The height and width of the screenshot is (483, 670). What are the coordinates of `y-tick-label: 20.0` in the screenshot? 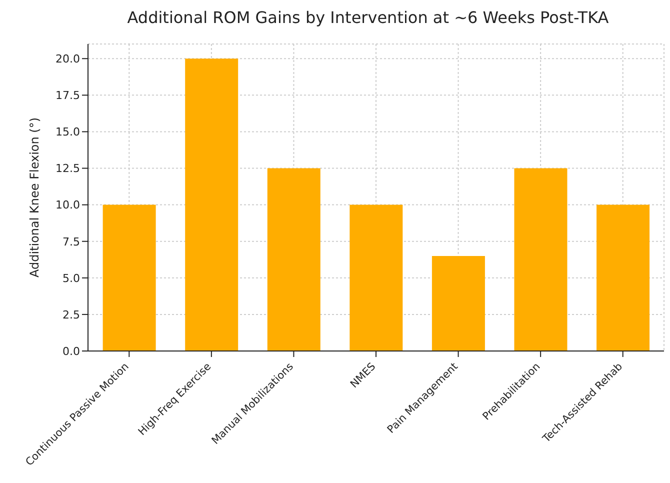 It's located at (68, 59).